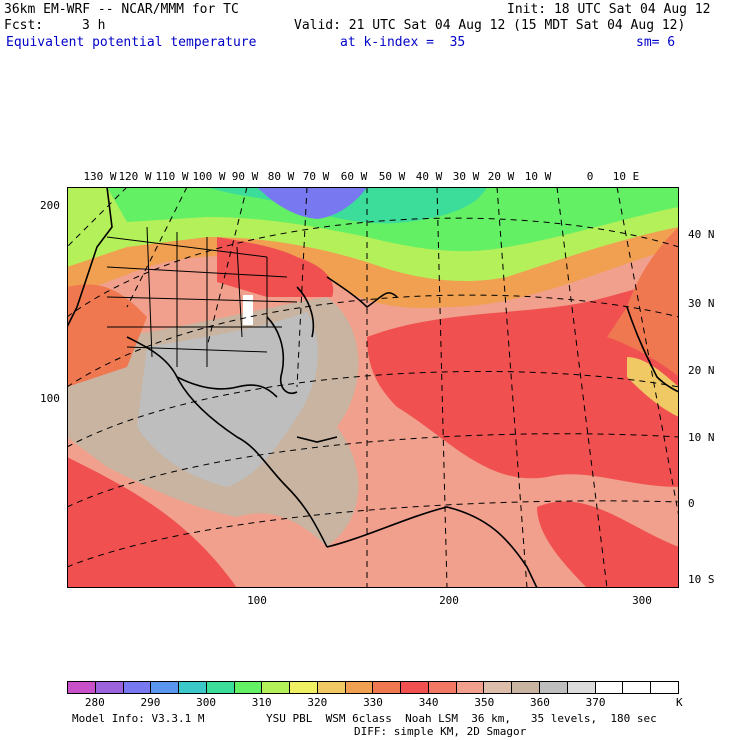 This screenshot has height=740, width=740. I want to click on longitude-label: 110 W, so click(172, 176).